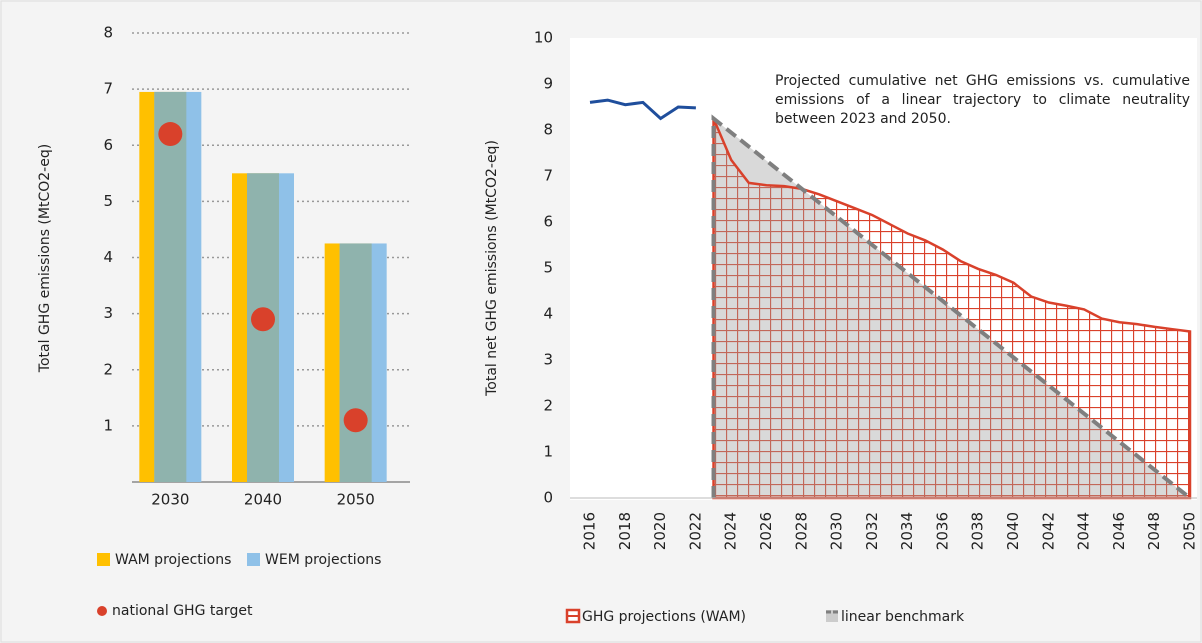 The width and height of the screenshot is (1202, 643). What do you see at coordinates (1084, 531) in the screenshot?
I see `x-tick-label: 2044` at bounding box center [1084, 531].